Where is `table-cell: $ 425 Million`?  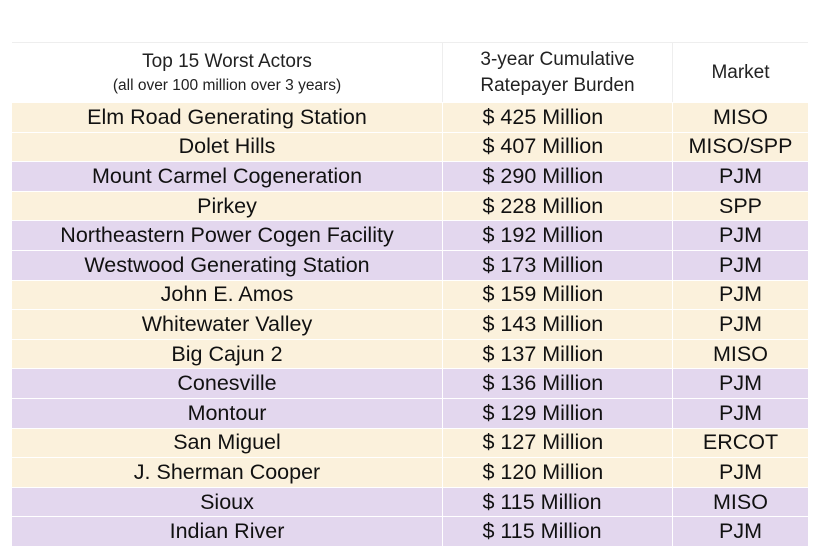 table-cell: $ 425 Million is located at coordinates (557, 117).